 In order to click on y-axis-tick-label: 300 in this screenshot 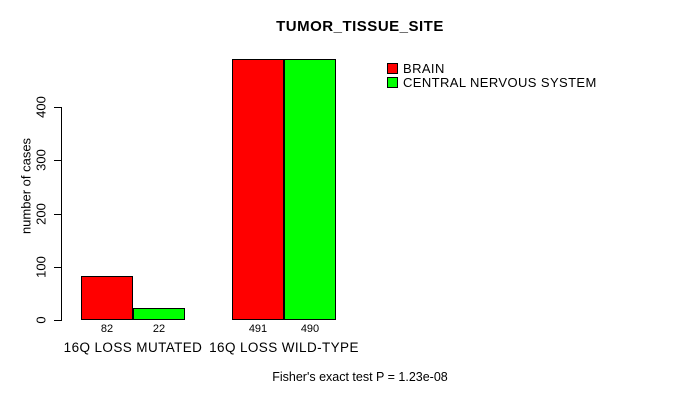, I will do `click(41, 160)`.